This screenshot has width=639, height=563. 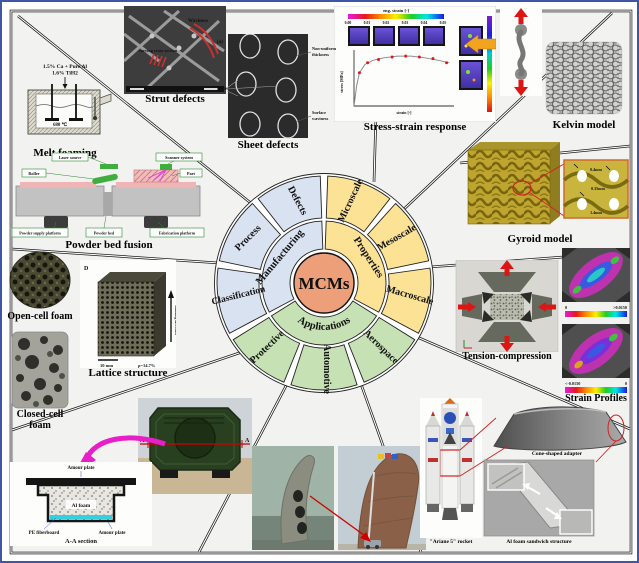 What do you see at coordinates (557, 454) in the screenshot?
I see `caption-cone-adapter: Cone-shaped adapter` at bounding box center [557, 454].